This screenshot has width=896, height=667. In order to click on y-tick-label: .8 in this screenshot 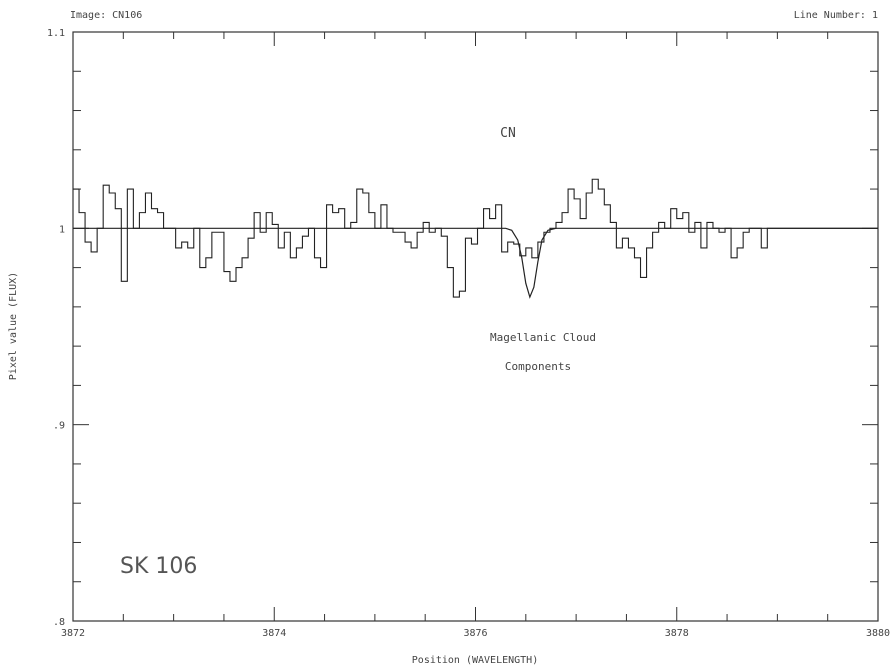, I will do `click(59, 622)`.